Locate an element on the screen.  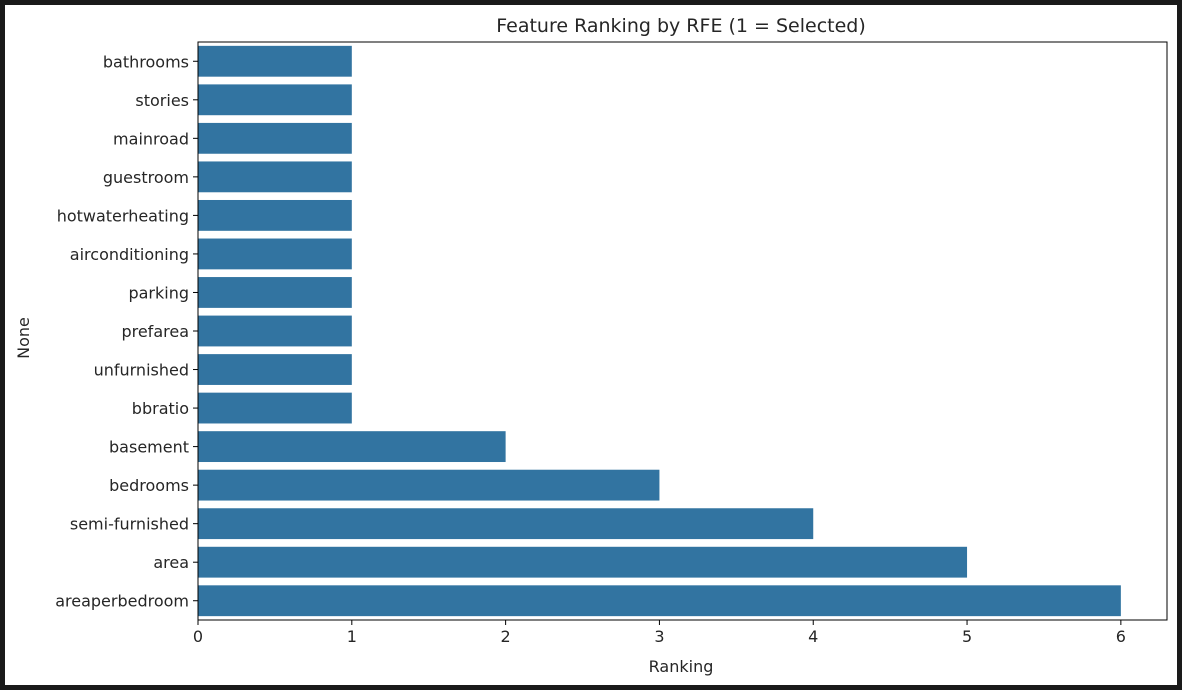
bar-bathrooms is located at coordinates (275, 61).